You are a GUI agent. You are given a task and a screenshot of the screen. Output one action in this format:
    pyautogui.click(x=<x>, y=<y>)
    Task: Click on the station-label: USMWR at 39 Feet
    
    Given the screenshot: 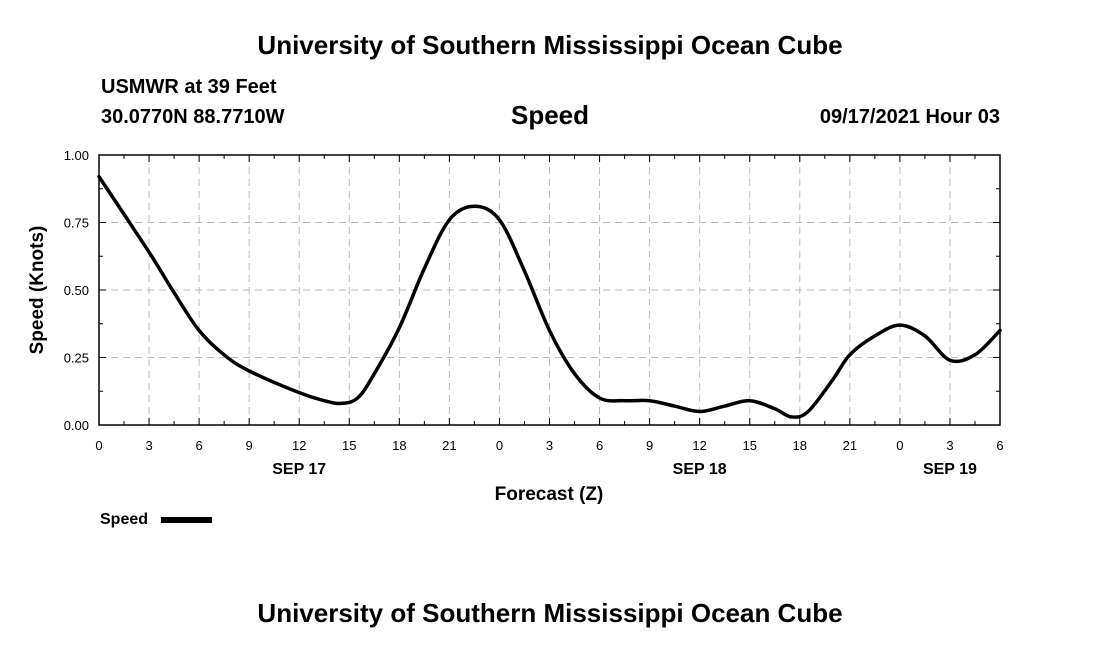 What is the action you would take?
    pyautogui.click(x=189, y=87)
    